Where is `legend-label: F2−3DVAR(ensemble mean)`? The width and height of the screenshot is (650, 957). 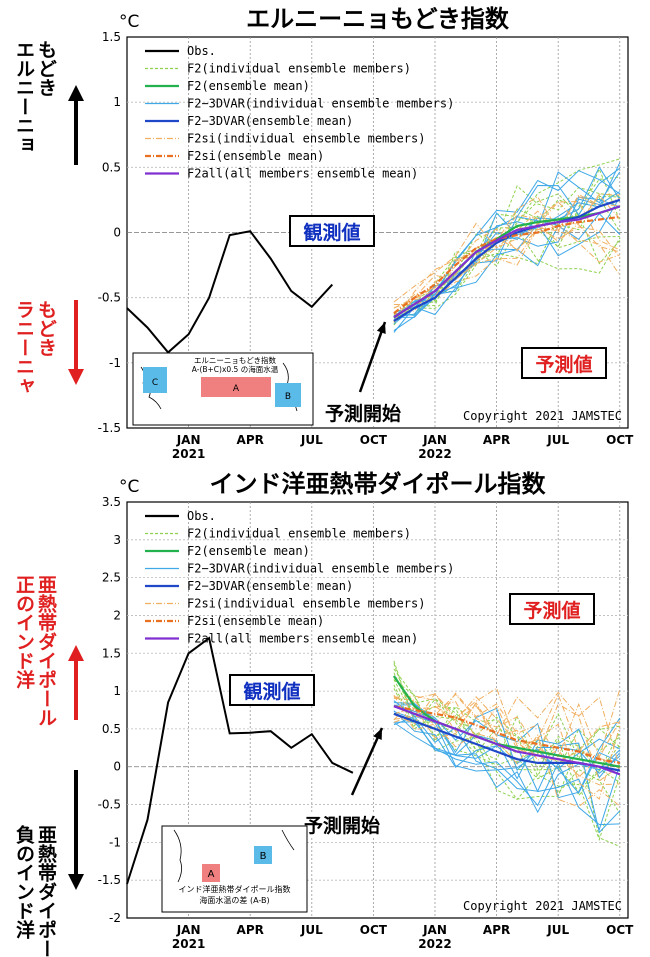 legend-label: F2−3DVAR(ensemble mean) is located at coordinates (270, 121).